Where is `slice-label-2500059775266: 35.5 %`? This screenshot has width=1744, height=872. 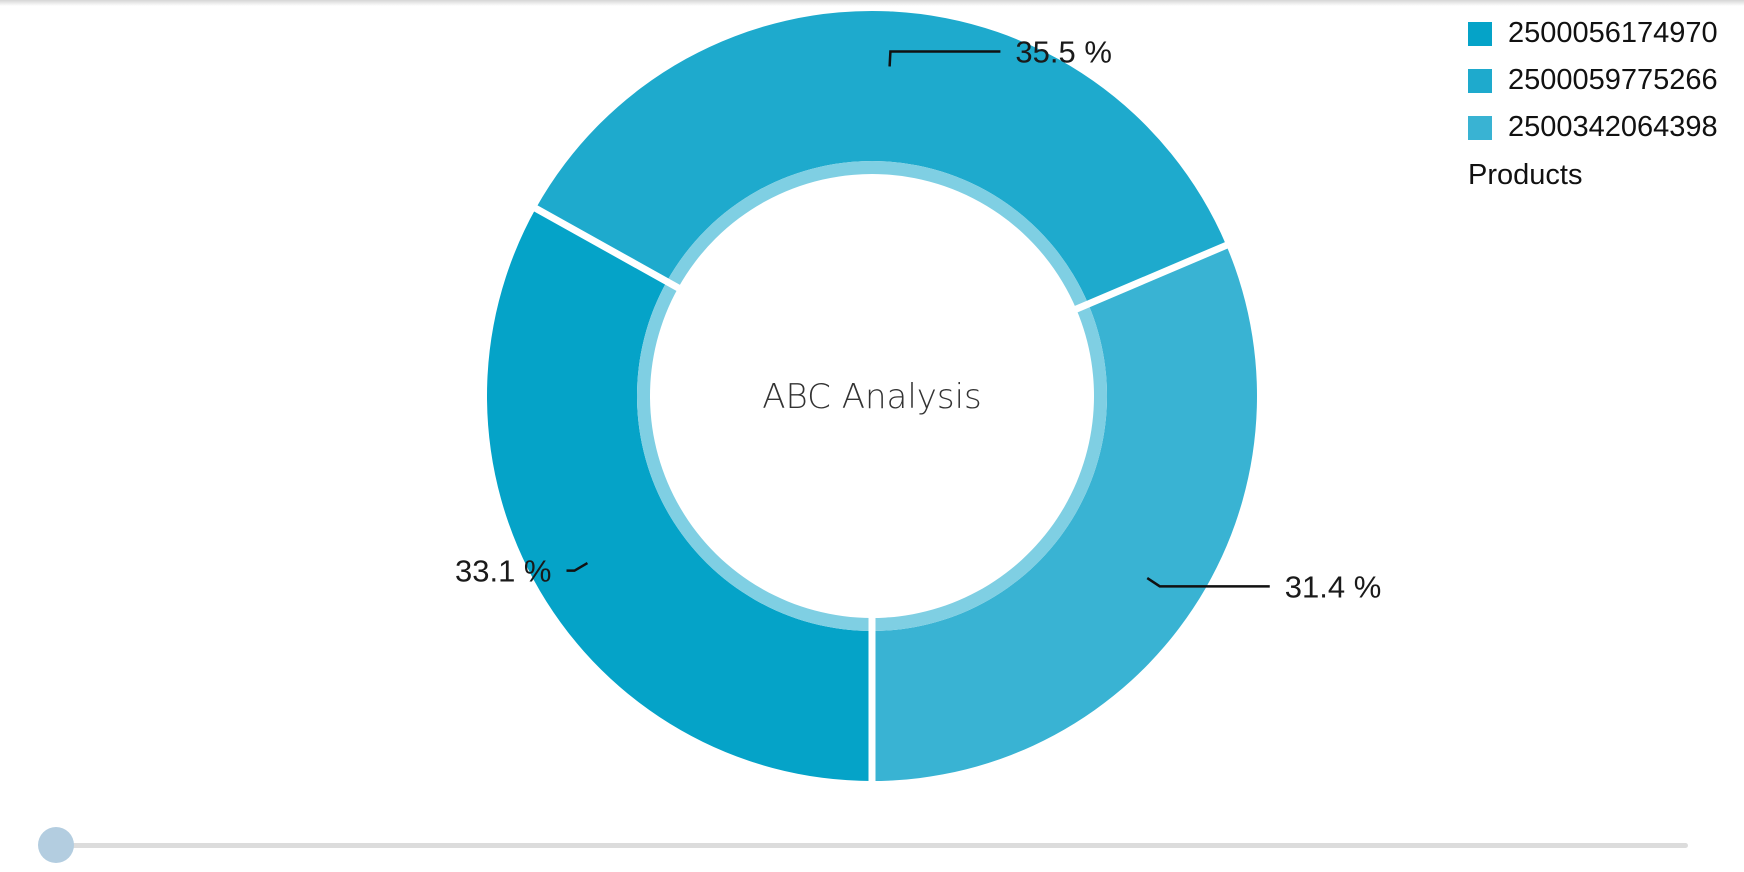 slice-label-2500059775266: 35.5 % is located at coordinates (1063, 51).